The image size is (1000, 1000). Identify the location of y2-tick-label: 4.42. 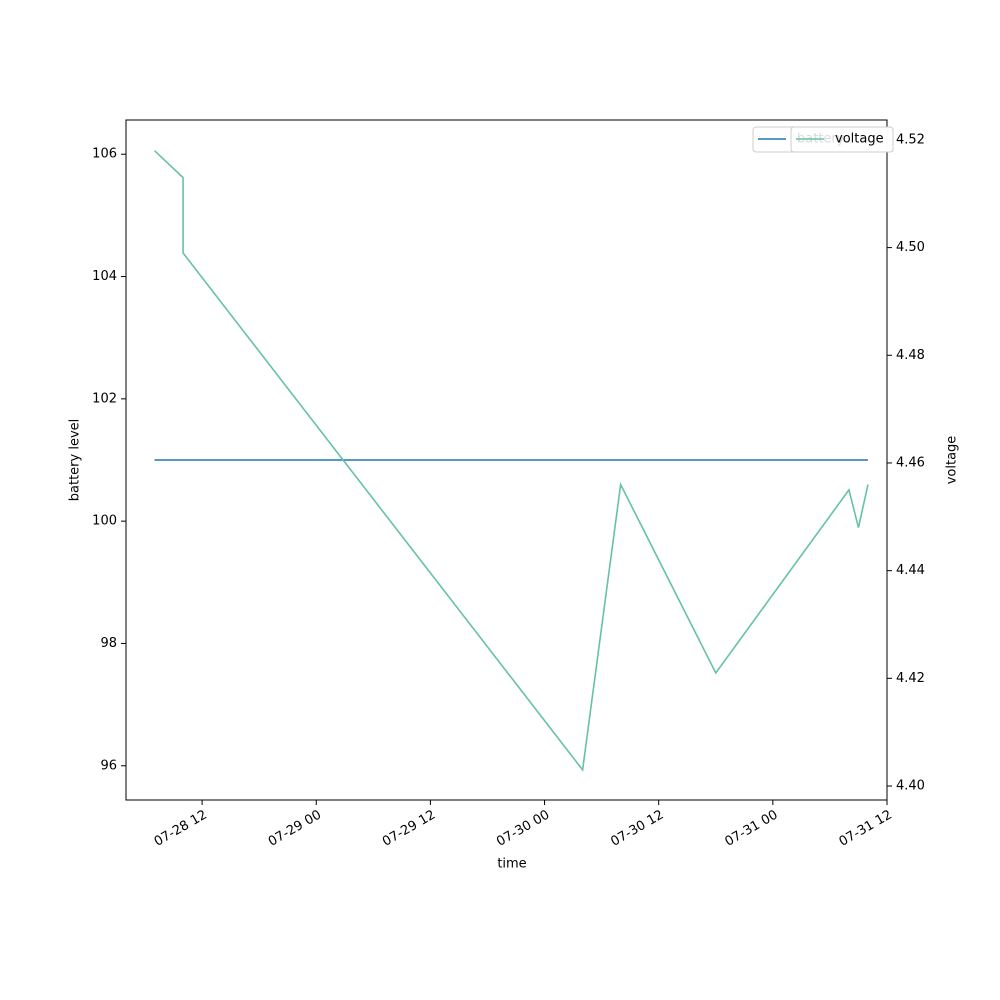
(910, 678).